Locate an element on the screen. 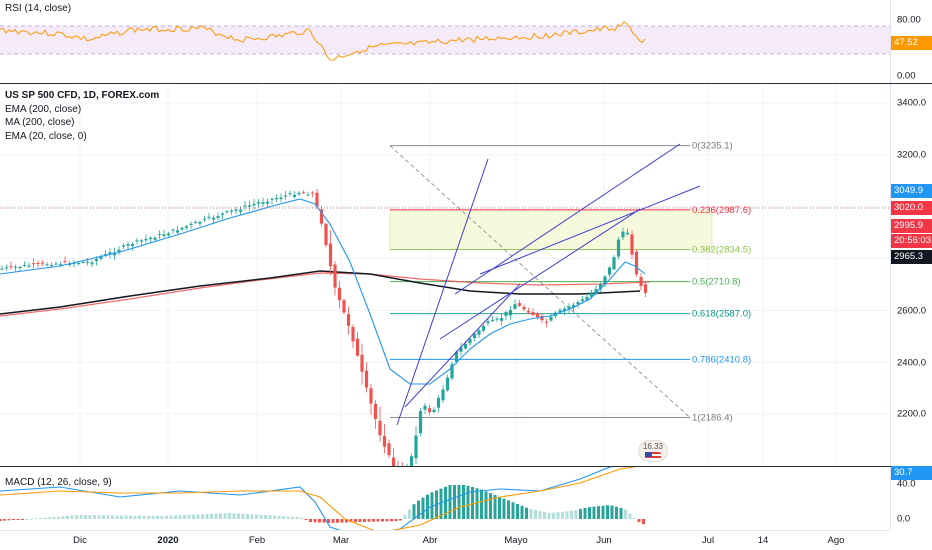 This screenshot has height=550, width=932. symbol-title: US SP 500 CFD, 1D, FOREX.com is located at coordinates (82, 95).